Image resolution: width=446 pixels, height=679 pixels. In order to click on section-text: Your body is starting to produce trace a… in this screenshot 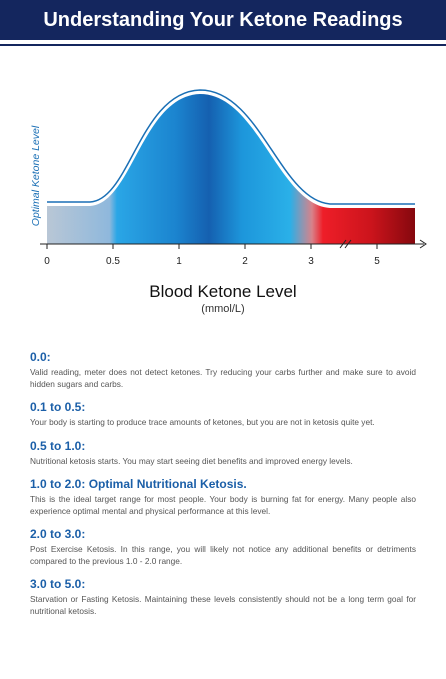, I will do `click(202, 422)`.